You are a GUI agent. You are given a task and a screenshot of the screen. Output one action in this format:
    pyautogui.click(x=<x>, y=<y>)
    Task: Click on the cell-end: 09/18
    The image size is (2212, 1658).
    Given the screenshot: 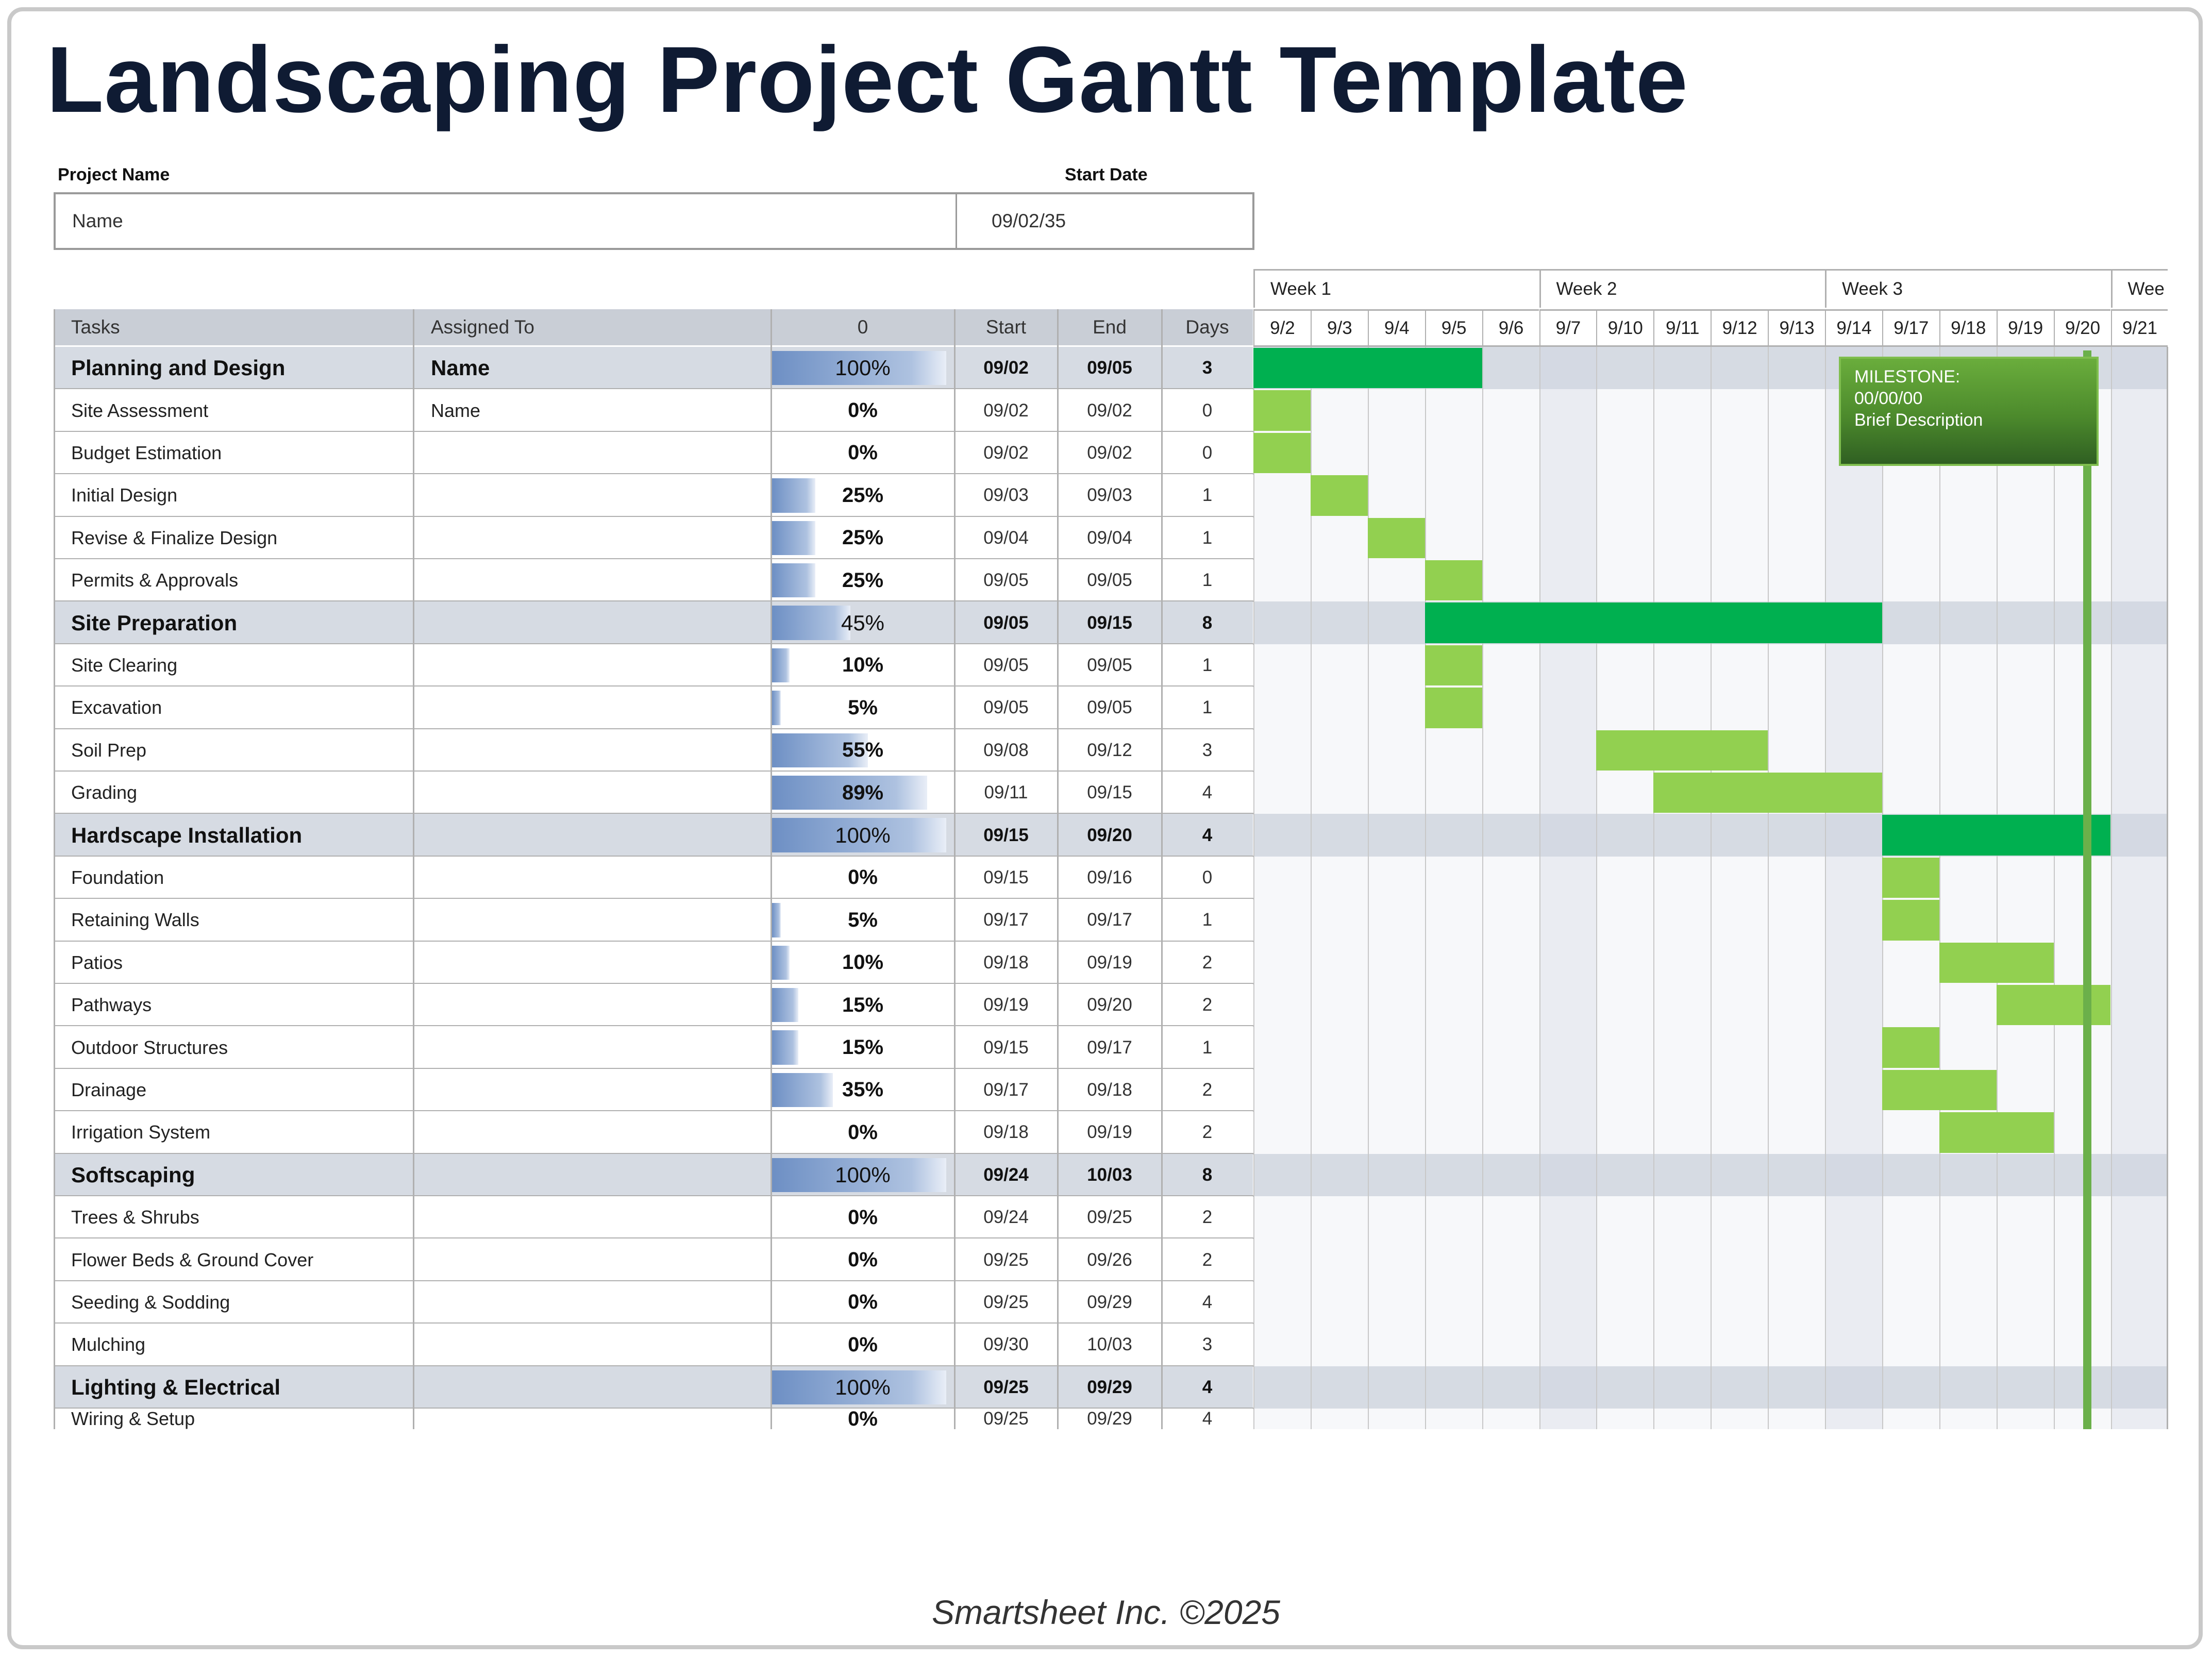 What is the action you would take?
    pyautogui.click(x=1109, y=1089)
    